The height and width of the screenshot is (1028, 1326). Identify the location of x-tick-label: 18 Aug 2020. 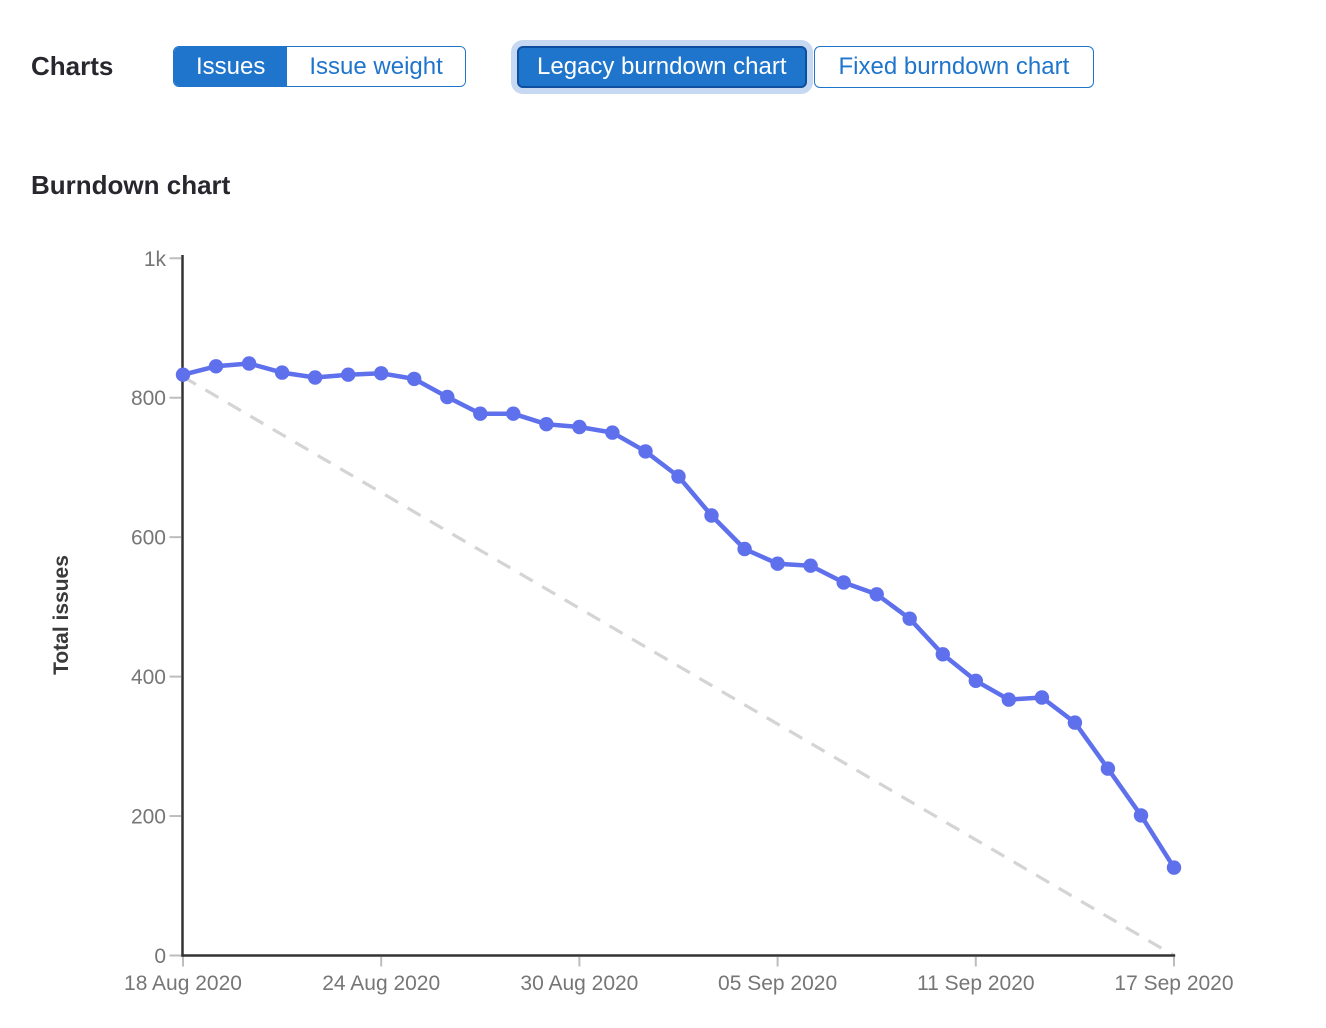
(183, 983).